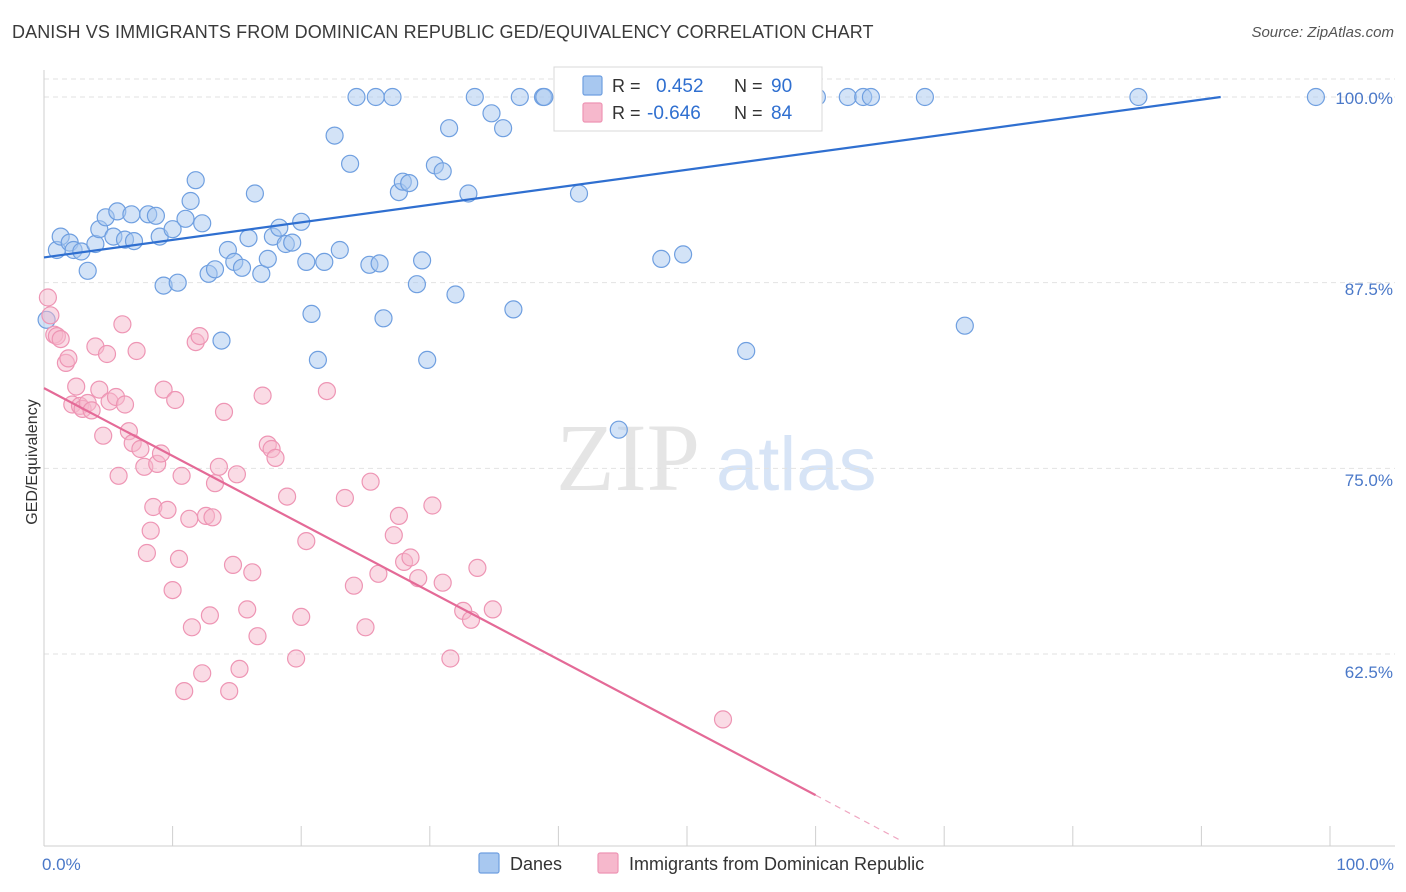 The image size is (1406, 892). What do you see at coordinates (32, 461) in the screenshot?
I see `y-axis-label: GED/Equivalency` at bounding box center [32, 461].